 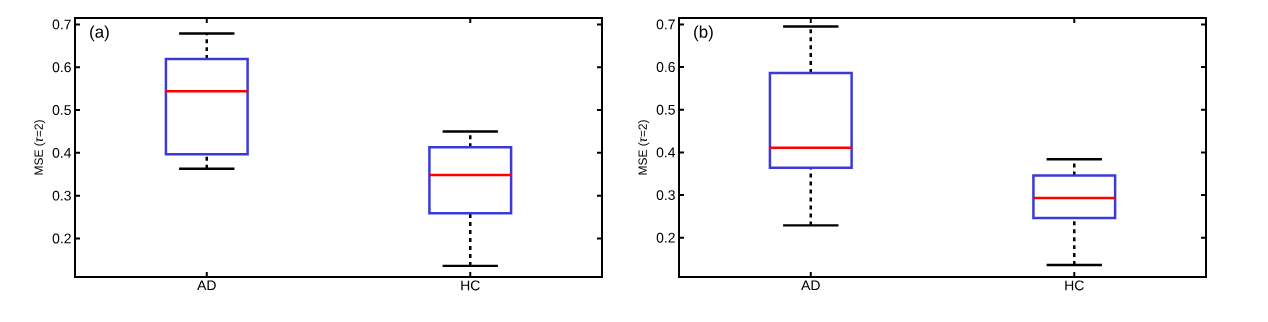 I want to click on annotation: (b), so click(x=703, y=33).